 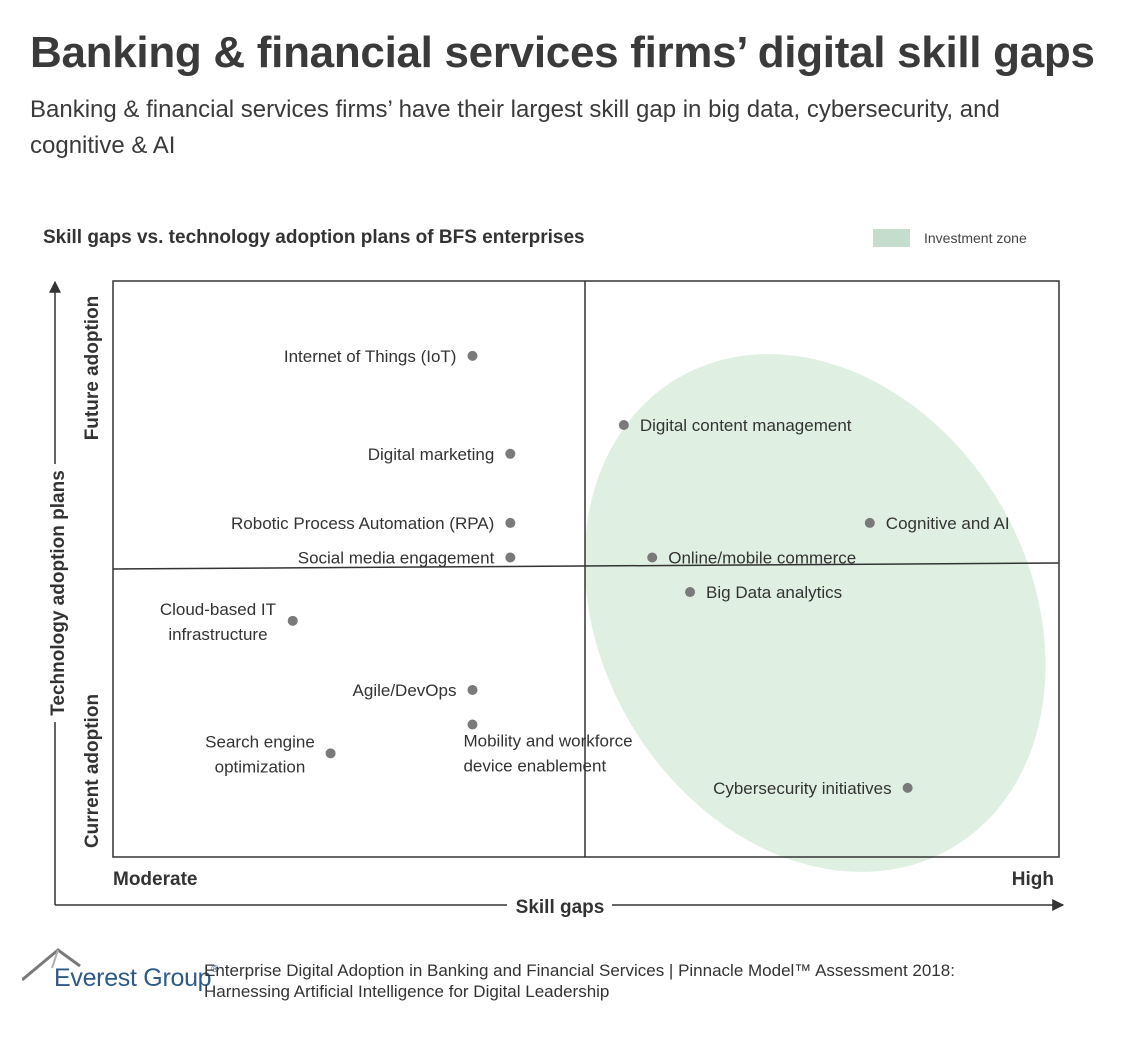 I want to click on legend: Investment zone, so click(x=950, y=238).